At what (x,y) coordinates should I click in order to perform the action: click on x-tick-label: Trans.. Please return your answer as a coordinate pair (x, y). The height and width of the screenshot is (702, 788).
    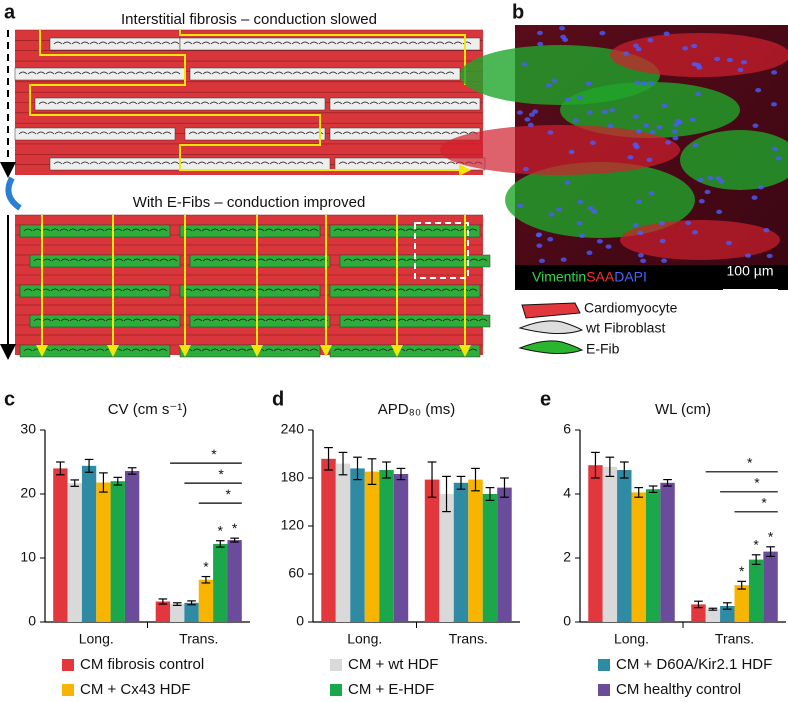
    Looking at the image, I should click on (198, 639).